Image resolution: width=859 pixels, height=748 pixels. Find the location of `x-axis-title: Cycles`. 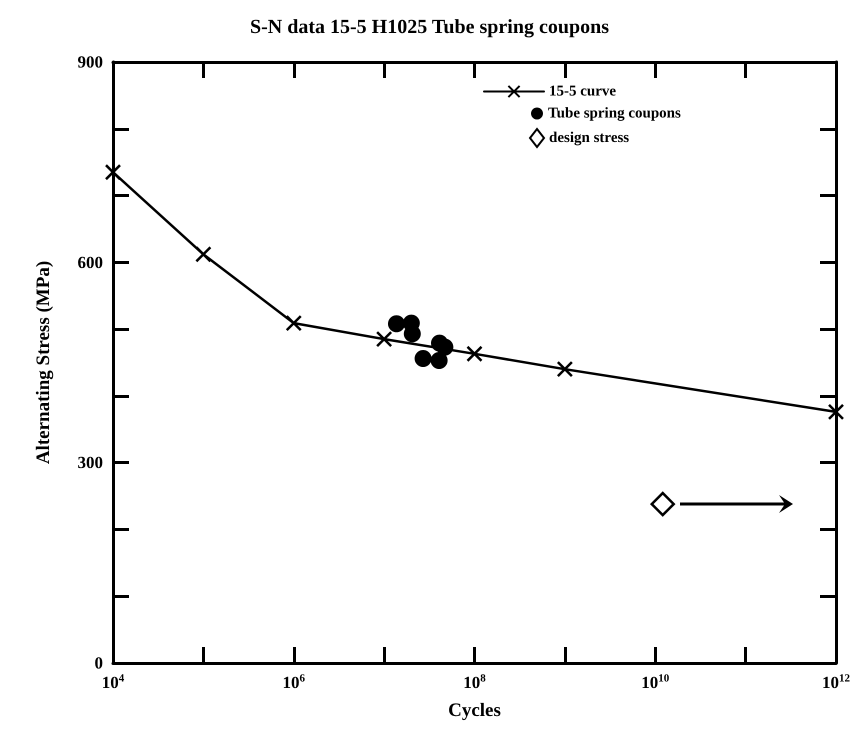

x-axis-title: Cycles is located at coordinates (474, 710).